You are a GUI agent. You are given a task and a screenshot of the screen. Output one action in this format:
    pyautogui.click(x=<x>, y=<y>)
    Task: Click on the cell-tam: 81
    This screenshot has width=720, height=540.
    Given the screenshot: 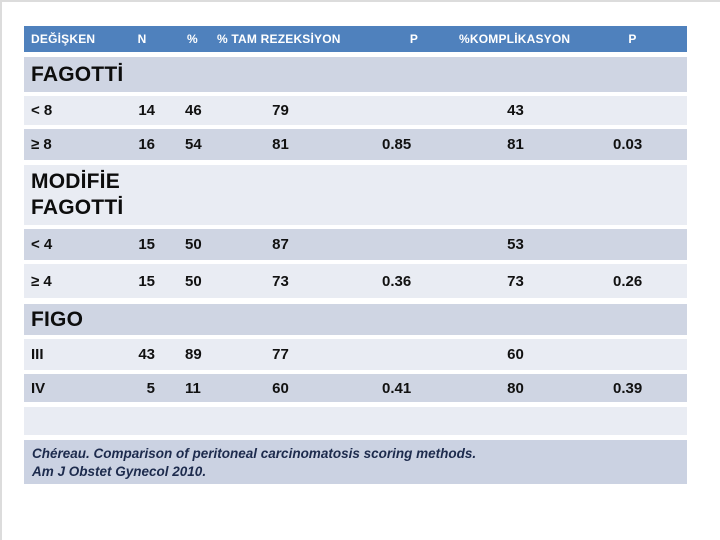 What is the action you would take?
    pyautogui.click(x=280, y=144)
    